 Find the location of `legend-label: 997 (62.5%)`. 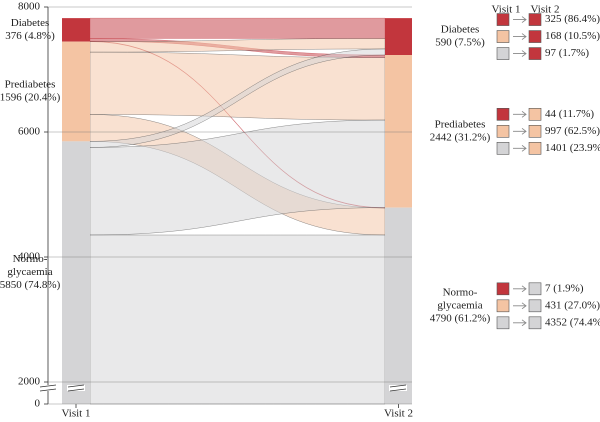

legend-label: 997 (62.5%) is located at coordinates (572, 131).